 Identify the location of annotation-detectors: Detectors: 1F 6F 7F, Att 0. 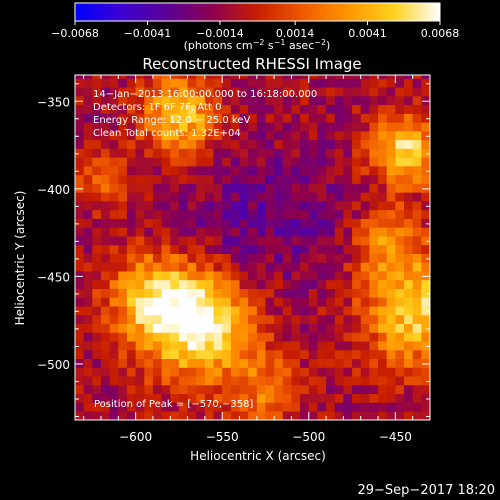
(157, 107).